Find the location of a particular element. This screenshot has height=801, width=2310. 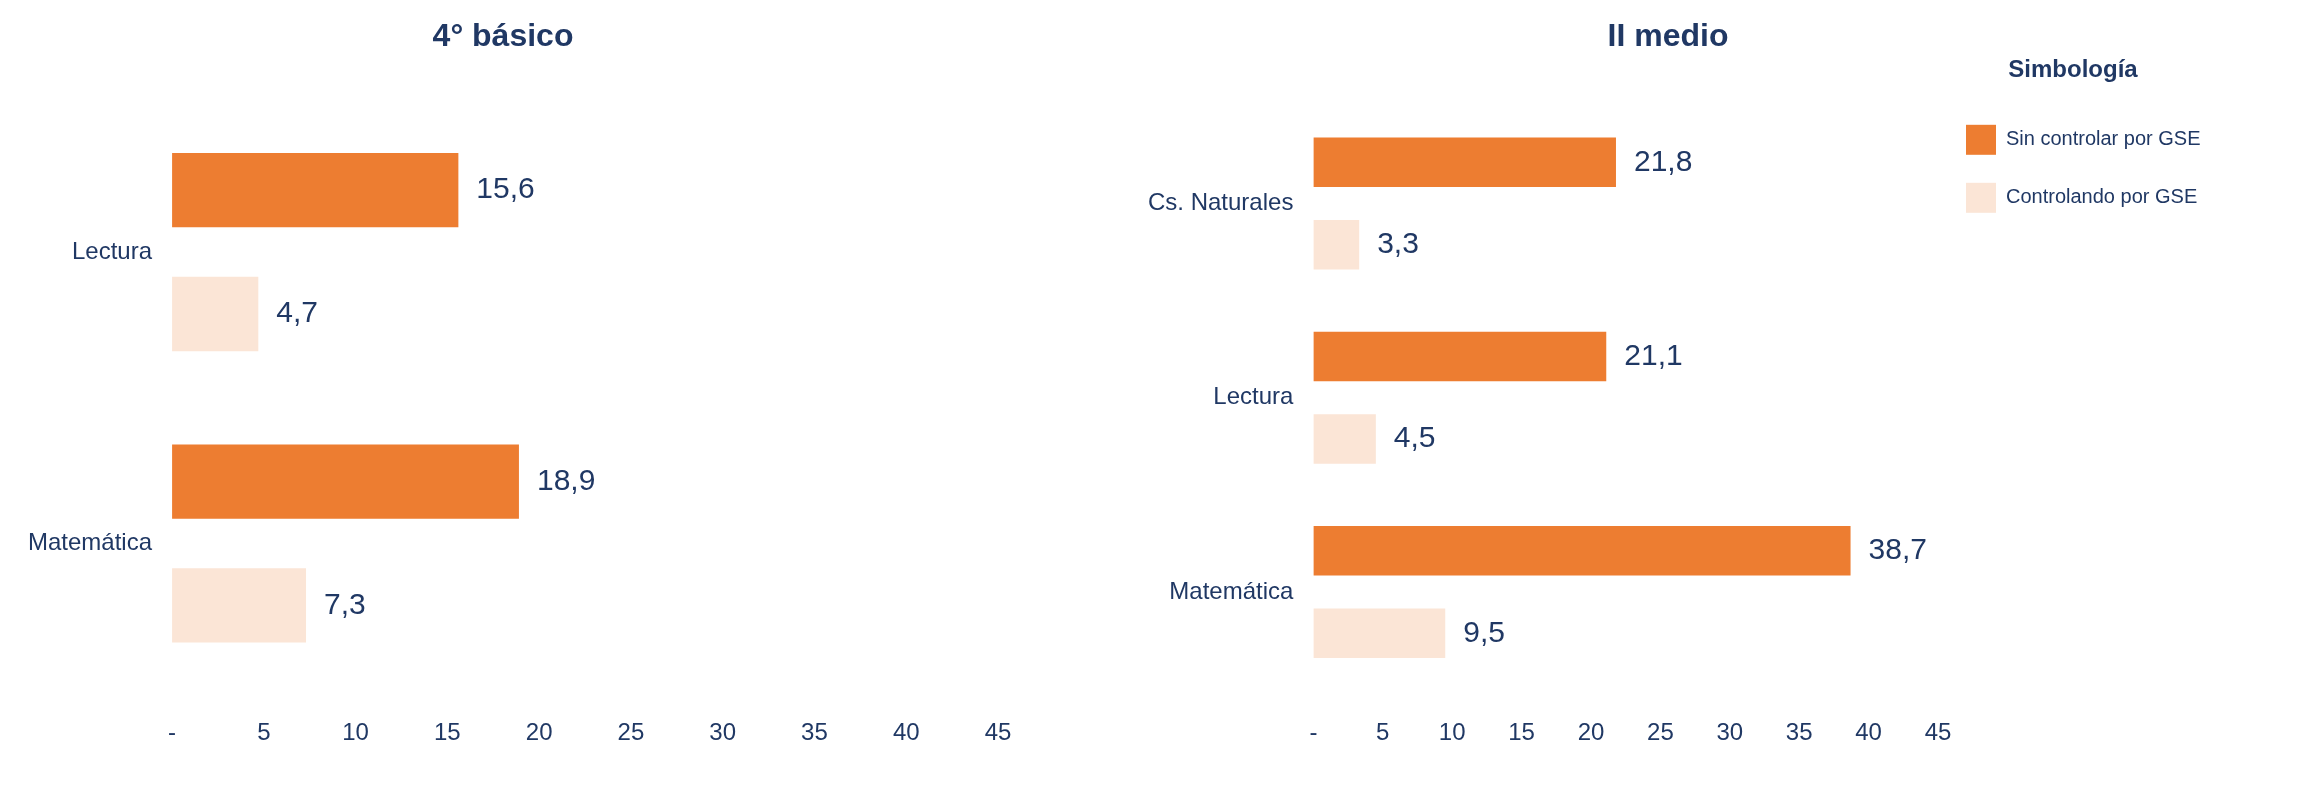

y-tick-label: Cs. Naturales is located at coordinates (1220, 202).